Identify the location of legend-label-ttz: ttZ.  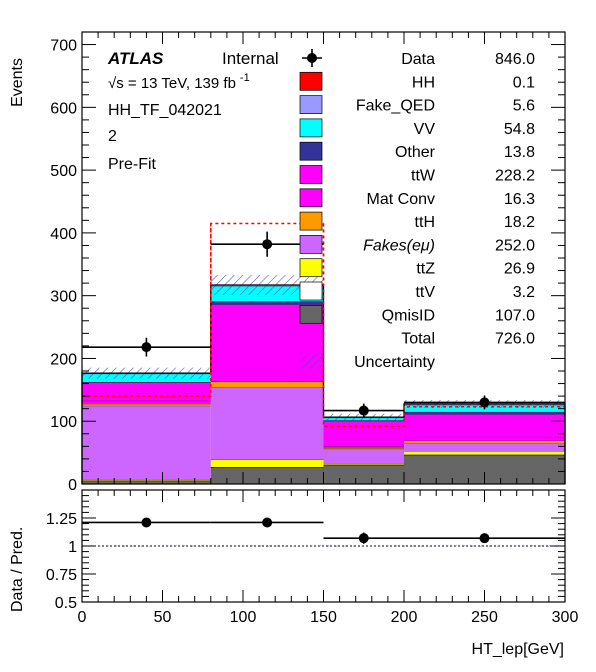
(425, 269).